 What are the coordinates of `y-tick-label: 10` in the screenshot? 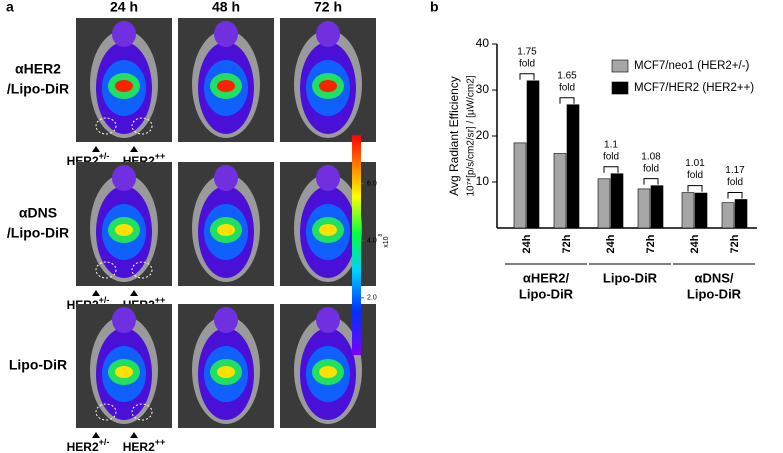 It's located at (483, 181).